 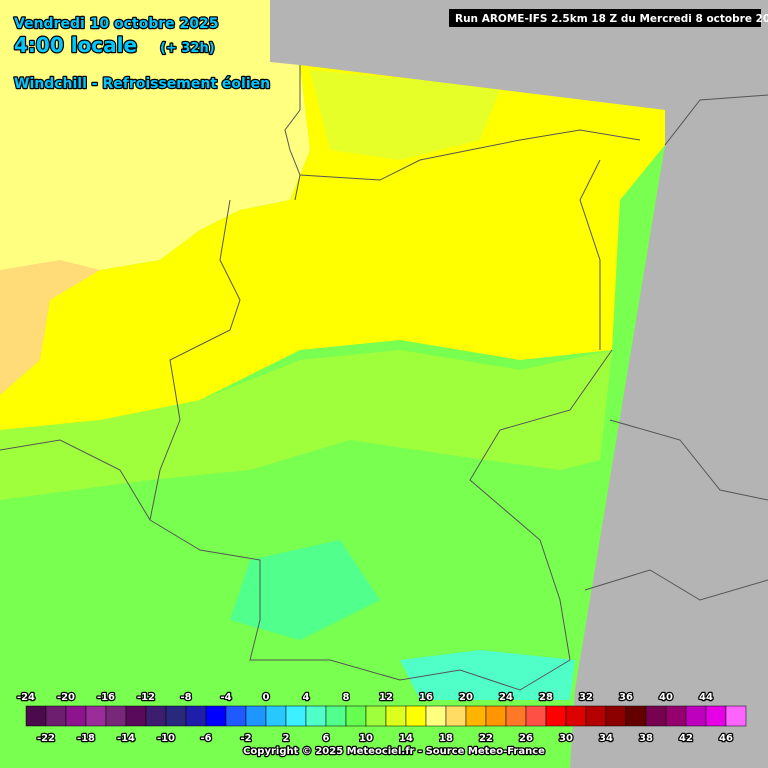 I want to click on legend-label: 44, so click(x=706, y=697).